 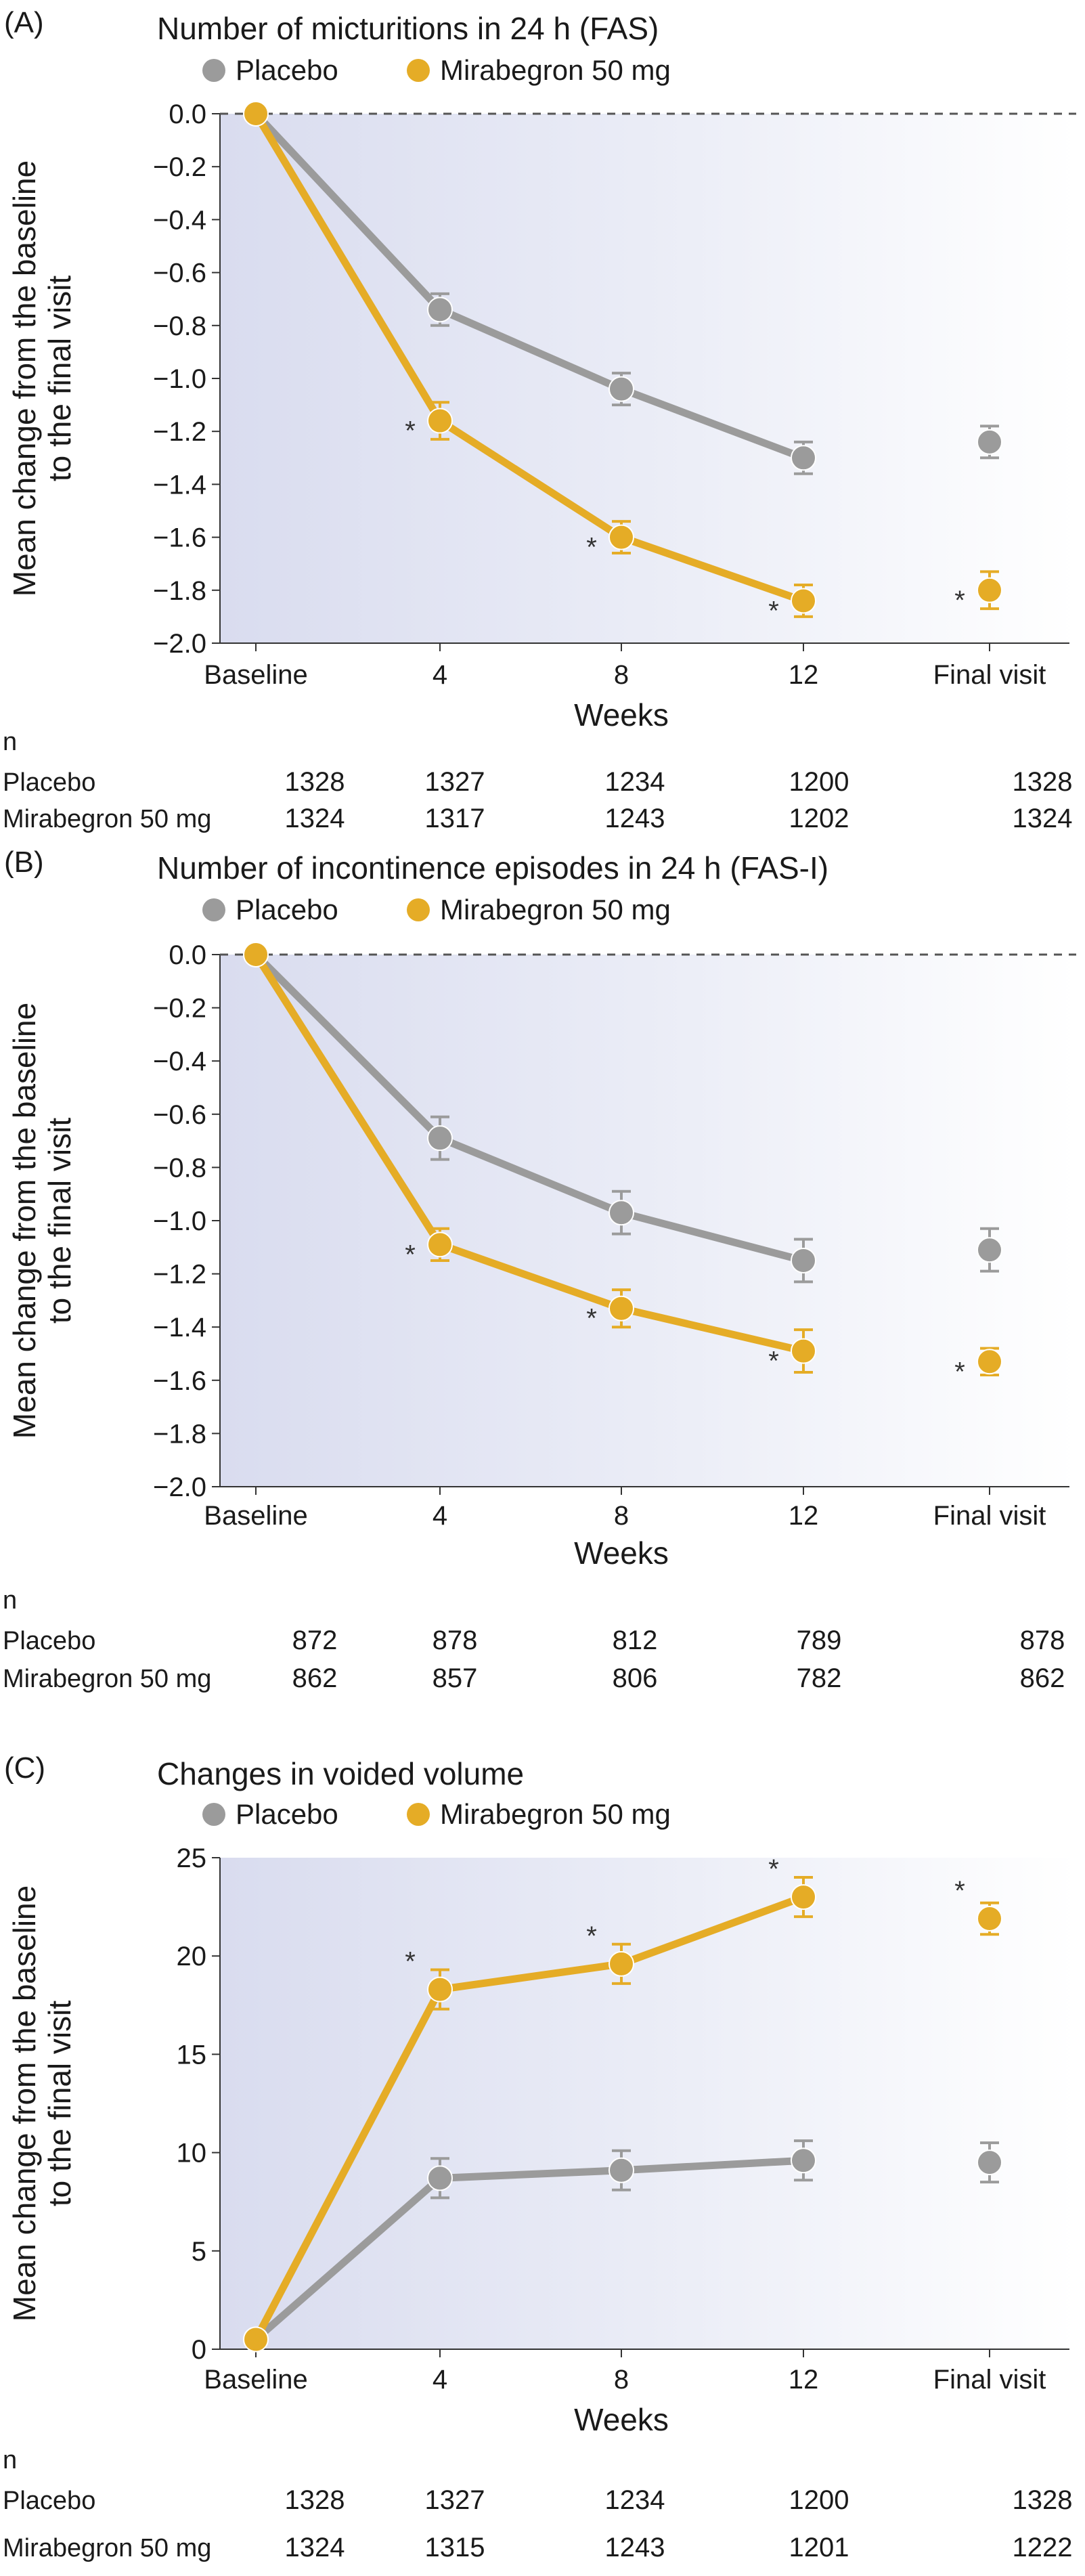 I want to click on n-value: 782, so click(x=819, y=1678).